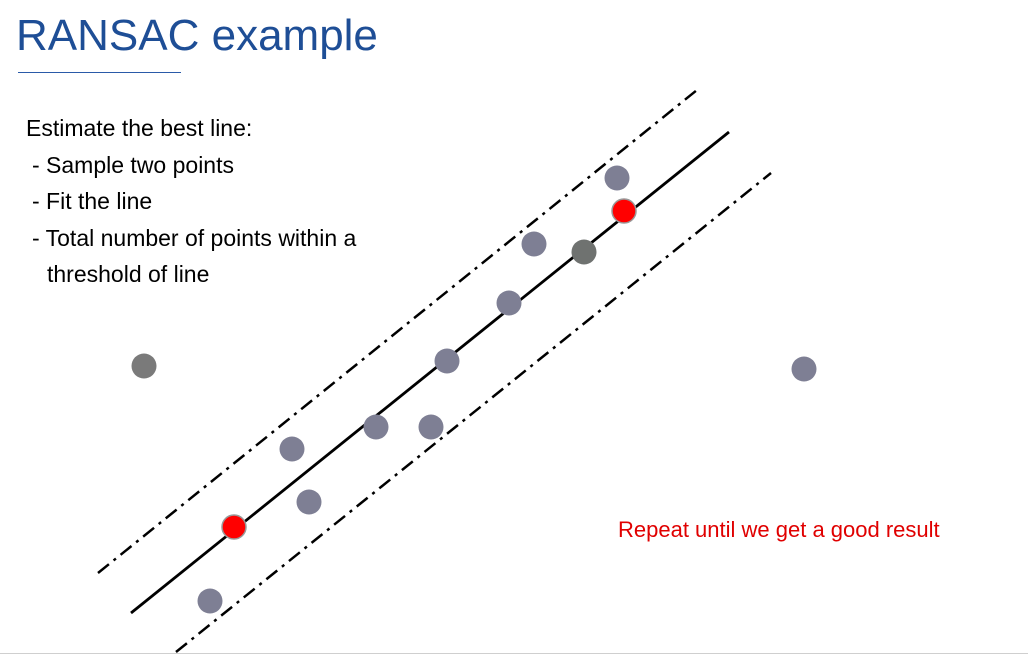  What do you see at coordinates (92, 201) in the screenshot?
I see `instruction-step-fit: - Fit the line` at bounding box center [92, 201].